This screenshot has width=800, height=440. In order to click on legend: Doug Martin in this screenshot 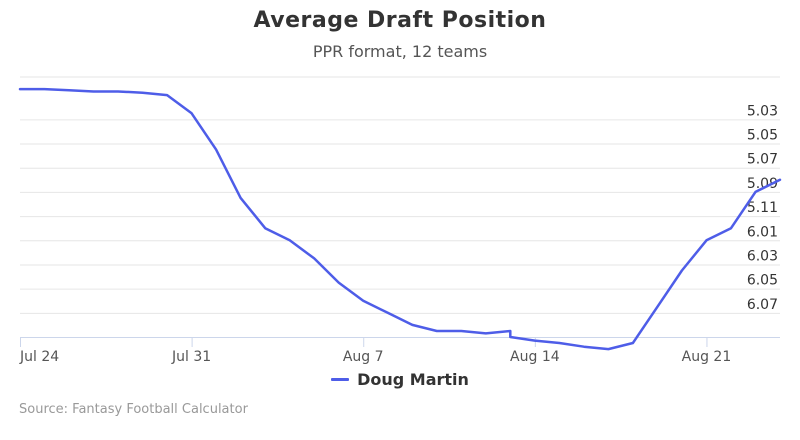, I will do `click(400, 379)`.